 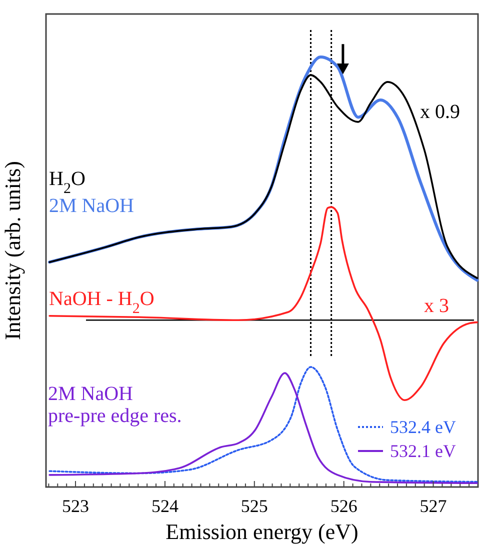 What do you see at coordinates (436, 306) in the screenshot?
I see `annotation: x 3` at bounding box center [436, 306].